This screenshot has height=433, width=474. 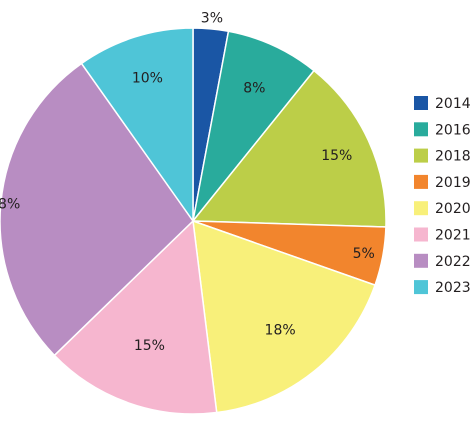 I want to click on legend-swatch-2014, so click(x=421, y=103).